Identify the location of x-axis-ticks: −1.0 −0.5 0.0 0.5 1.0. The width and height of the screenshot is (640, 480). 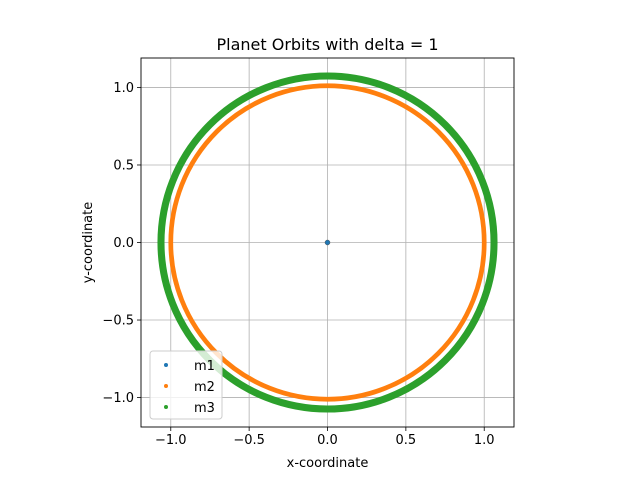
(325, 437).